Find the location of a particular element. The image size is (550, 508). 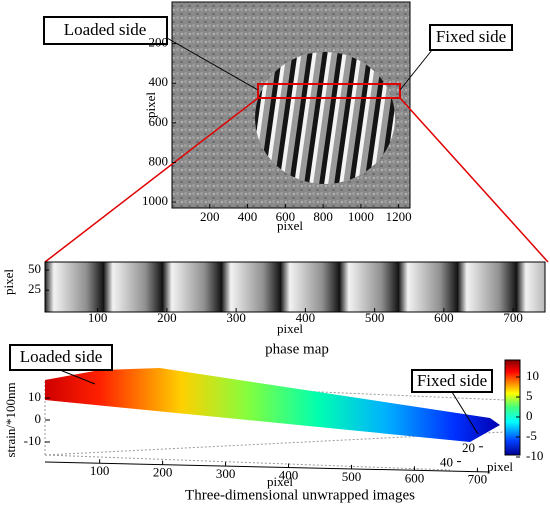

z-tick-label: -10 is located at coordinates (32, 440).